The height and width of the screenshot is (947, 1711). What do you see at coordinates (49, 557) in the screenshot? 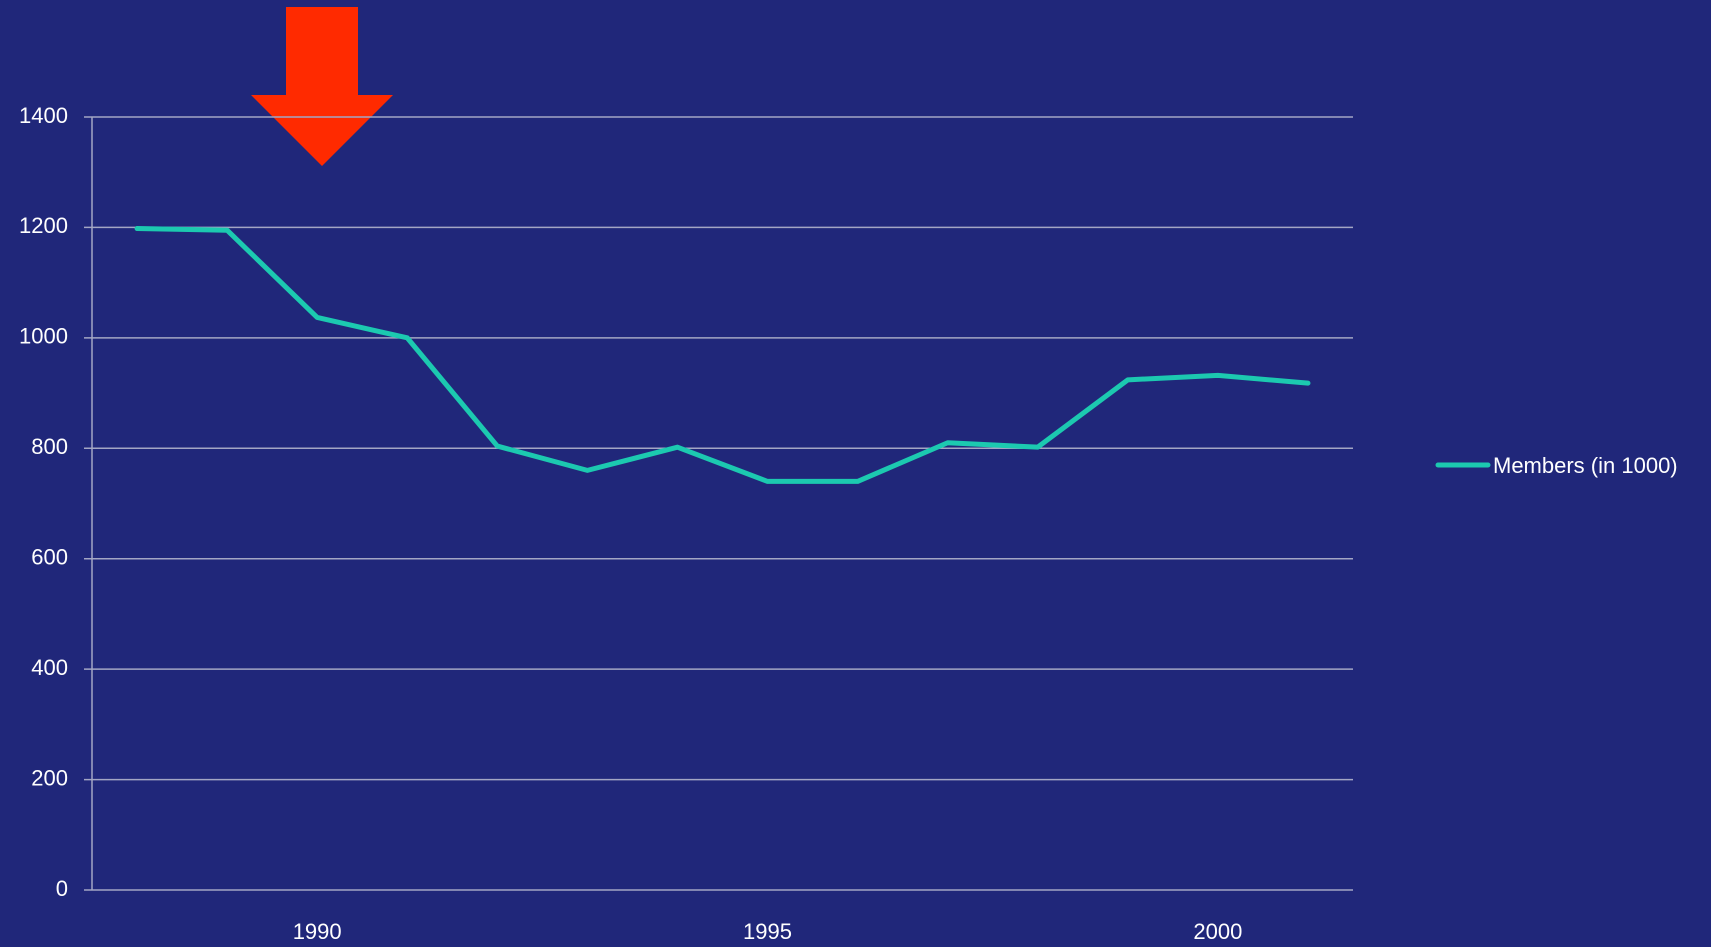
I see `y-tick-label: 600` at bounding box center [49, 557].